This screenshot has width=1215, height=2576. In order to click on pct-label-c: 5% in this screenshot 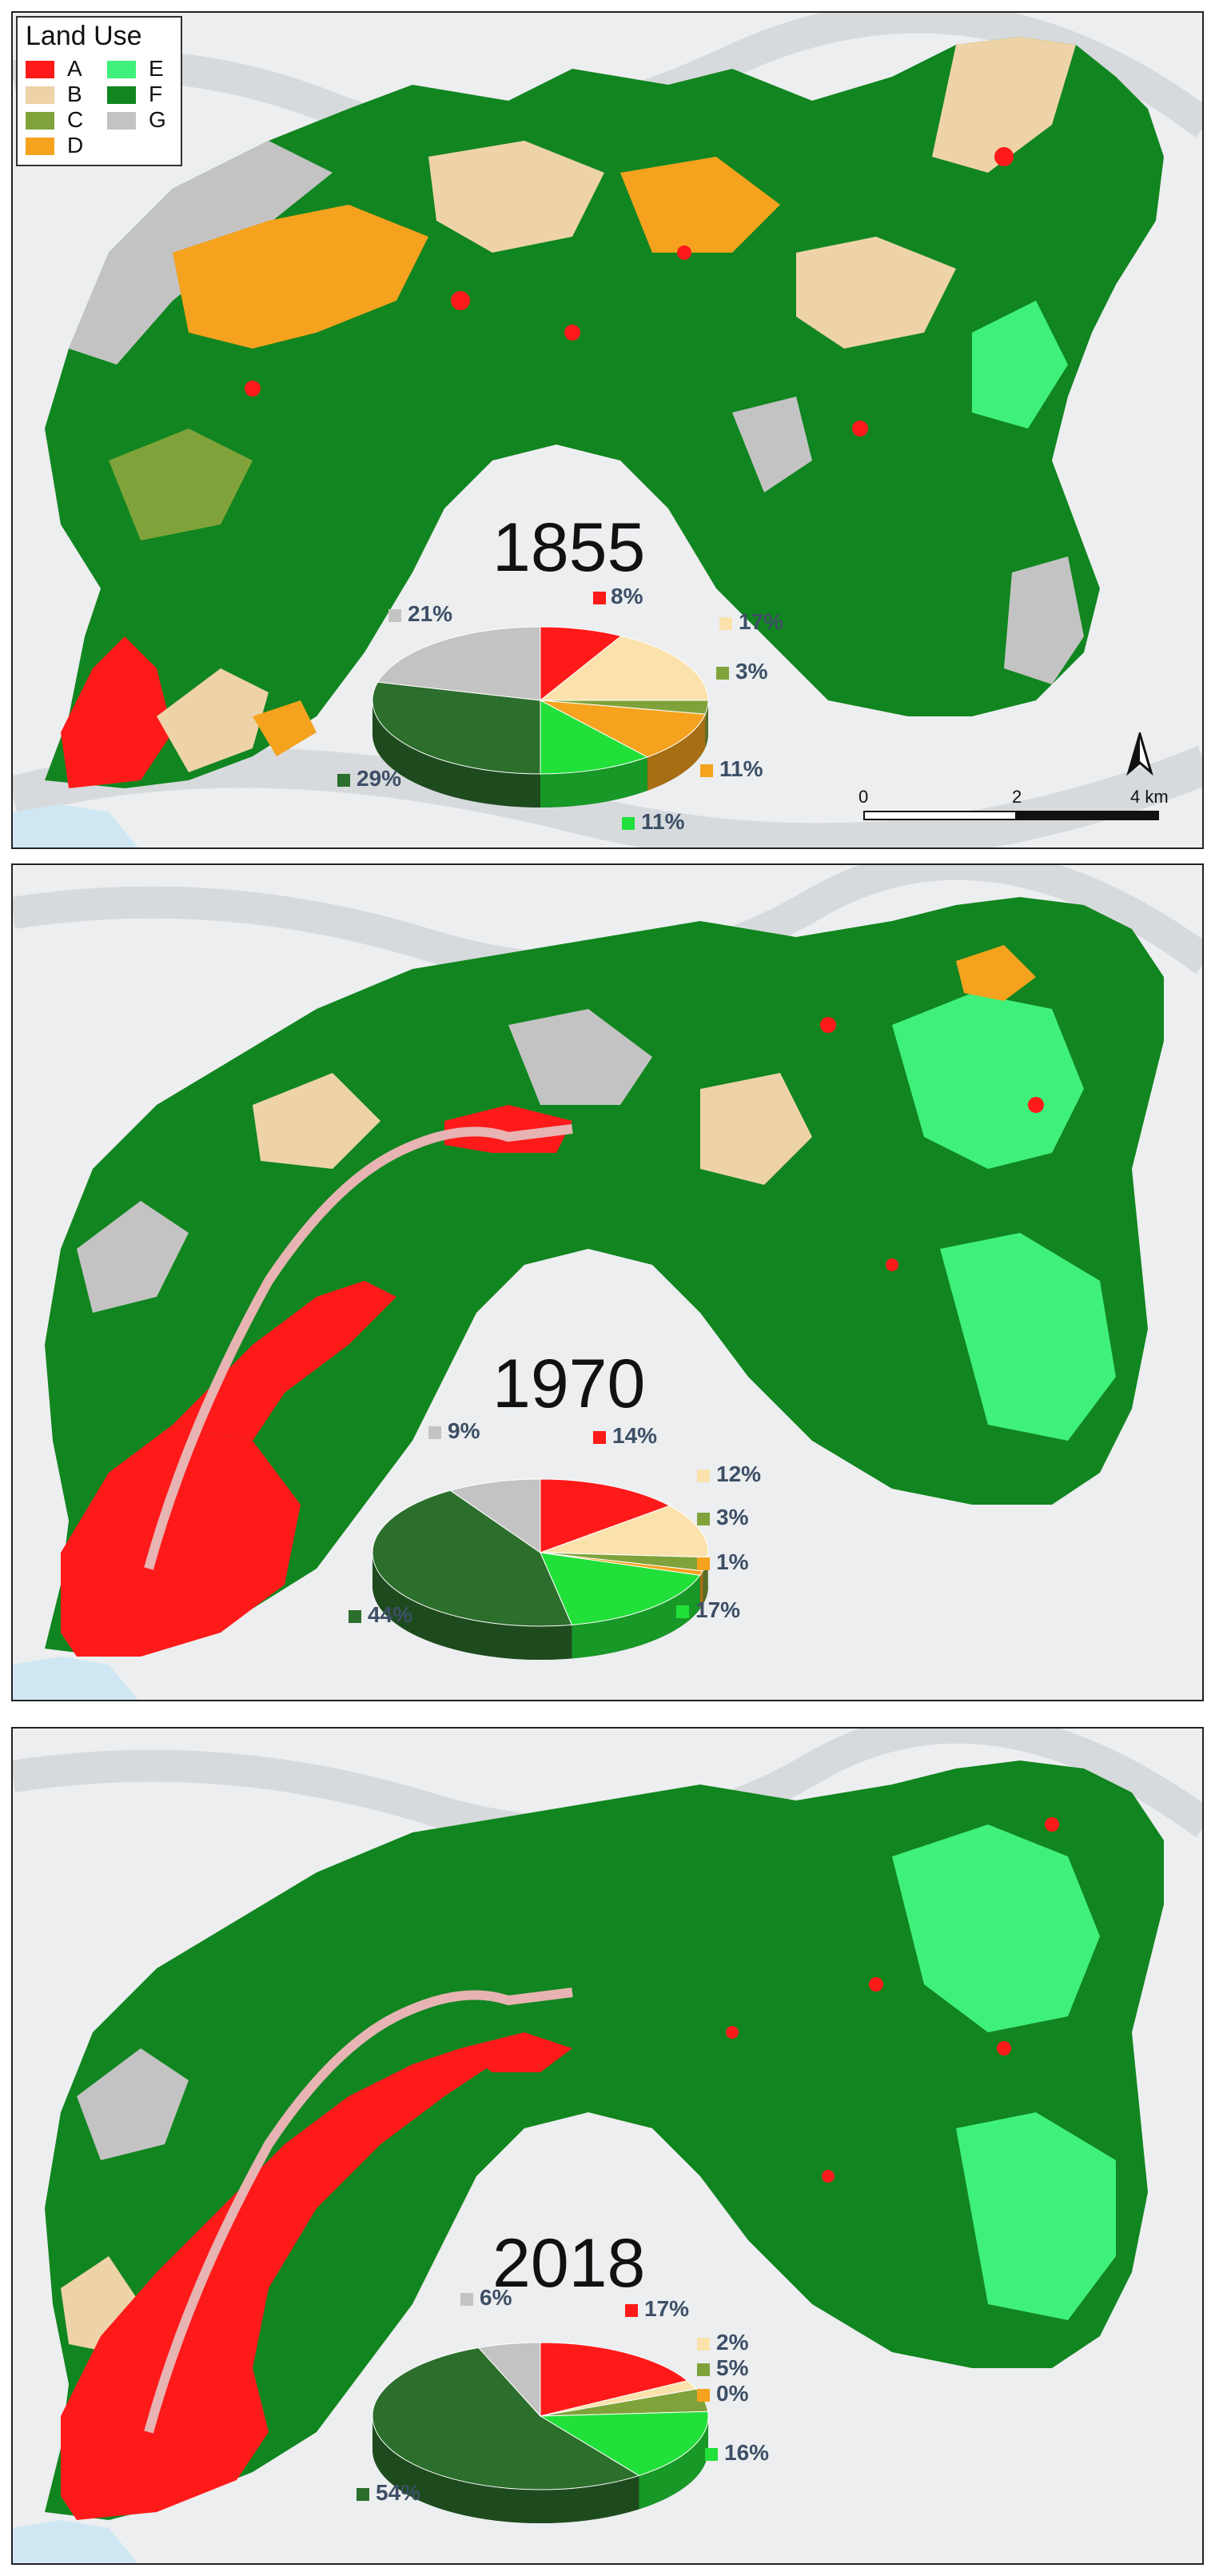, I will do `click(732, 2367)`.